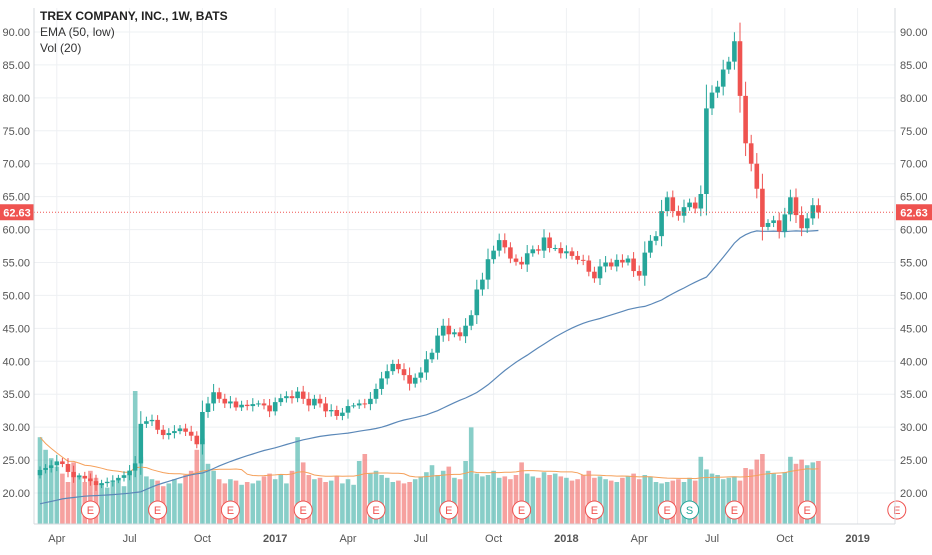  I want to click on last-price-tag-right, so click(914, 212).